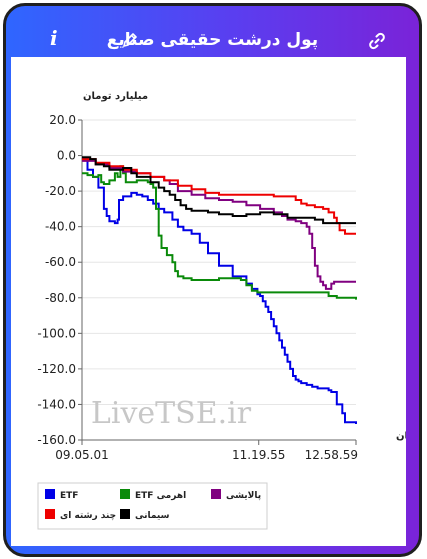 Image resolution: width=427 pixels, height=559 pixels. Describe the element at coordinates (160, 496) in the screenshot. I see `legend-label: ETF اهرمی` at that location.